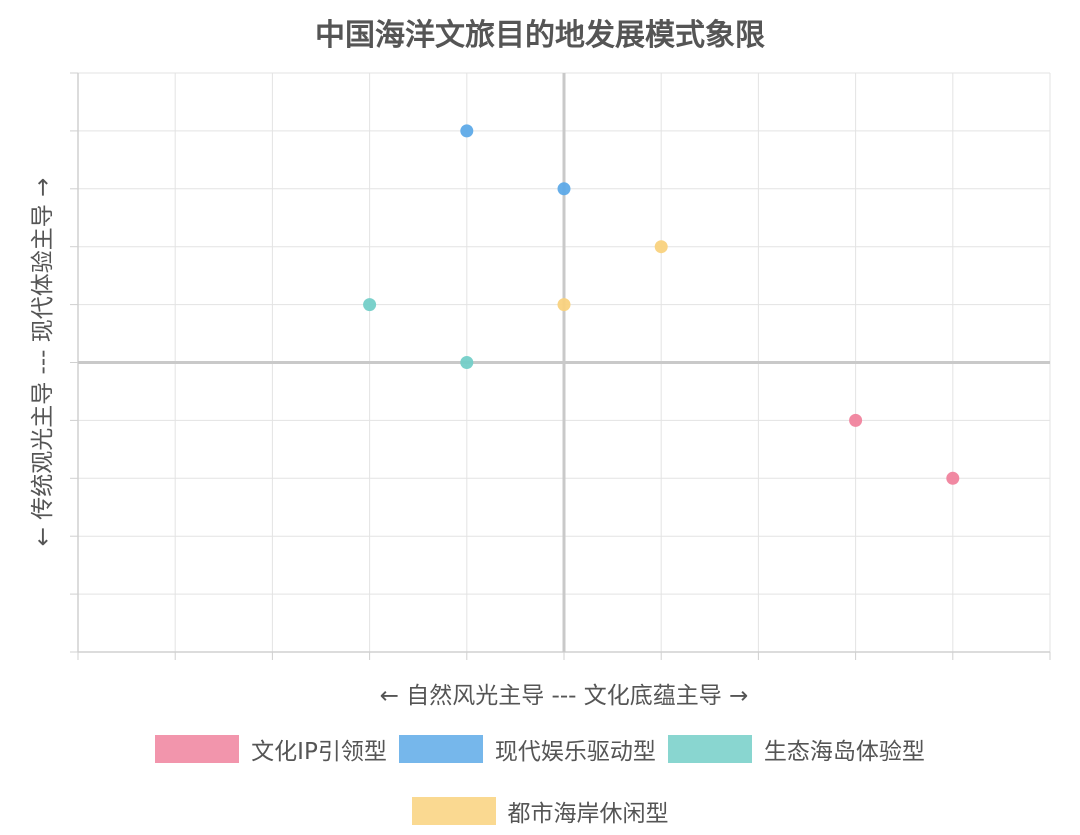 The height and width of the screenshot is (835, 1080). Describe the element at coordinates (575, 752) in the screenshot. I see `legend-label: 现代娱乐驱动型` at that location.